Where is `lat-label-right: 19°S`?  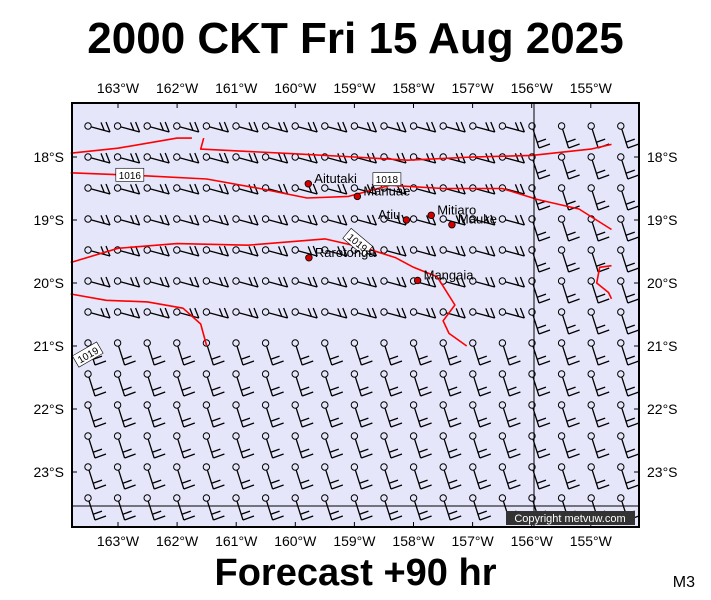 lat-label-right: 19°S is located at coordinates (662, 220).